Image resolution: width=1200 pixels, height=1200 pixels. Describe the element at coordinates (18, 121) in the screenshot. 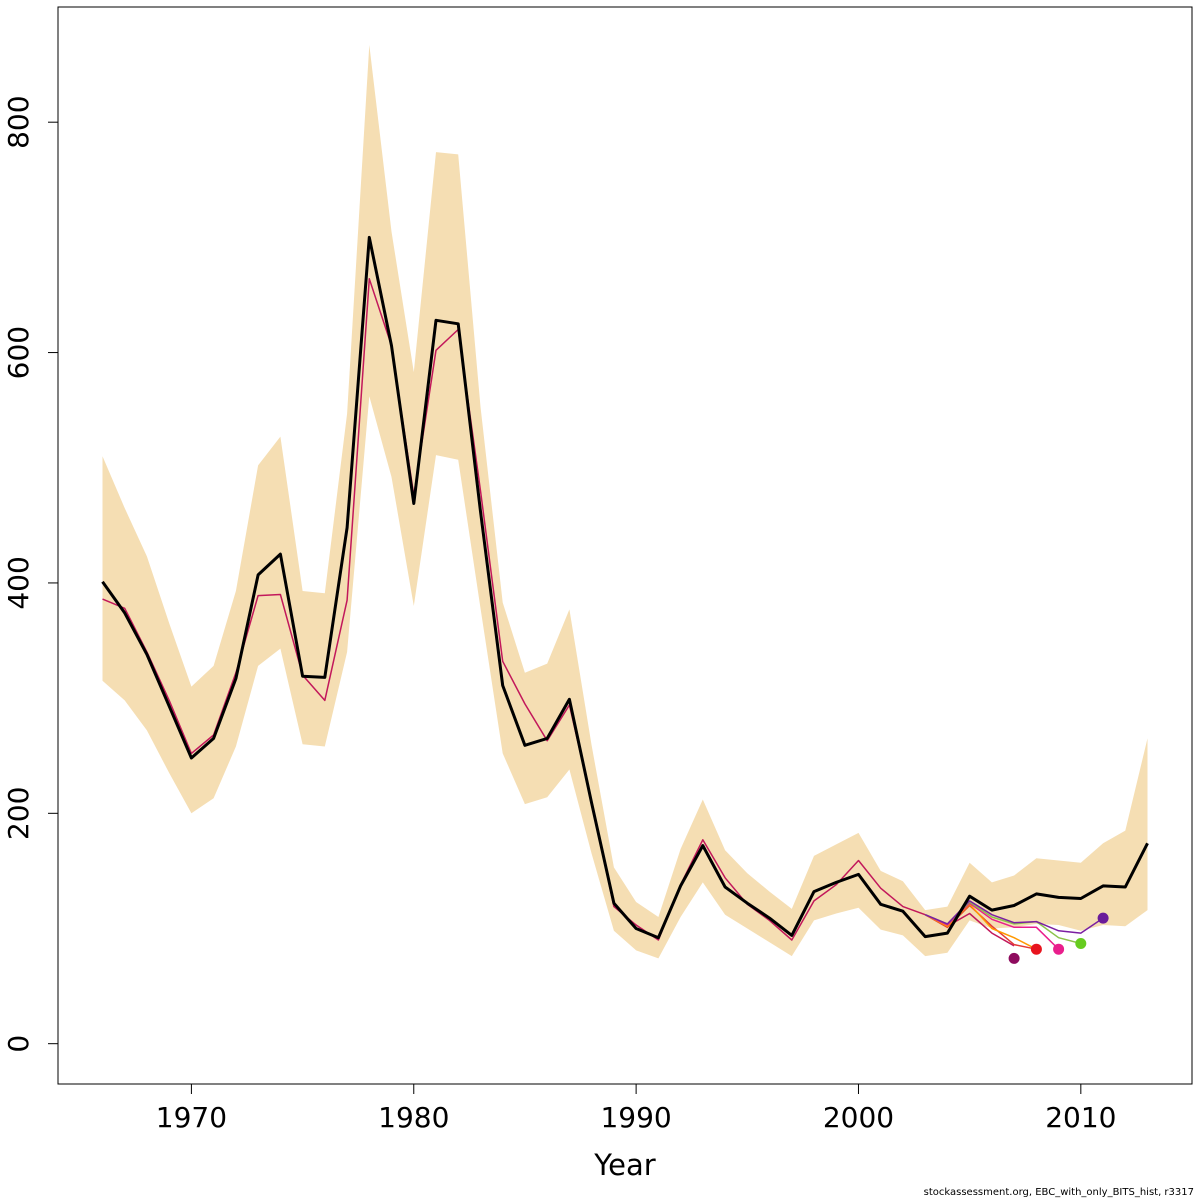

I see `y-tick-label-800: 800` at that location.